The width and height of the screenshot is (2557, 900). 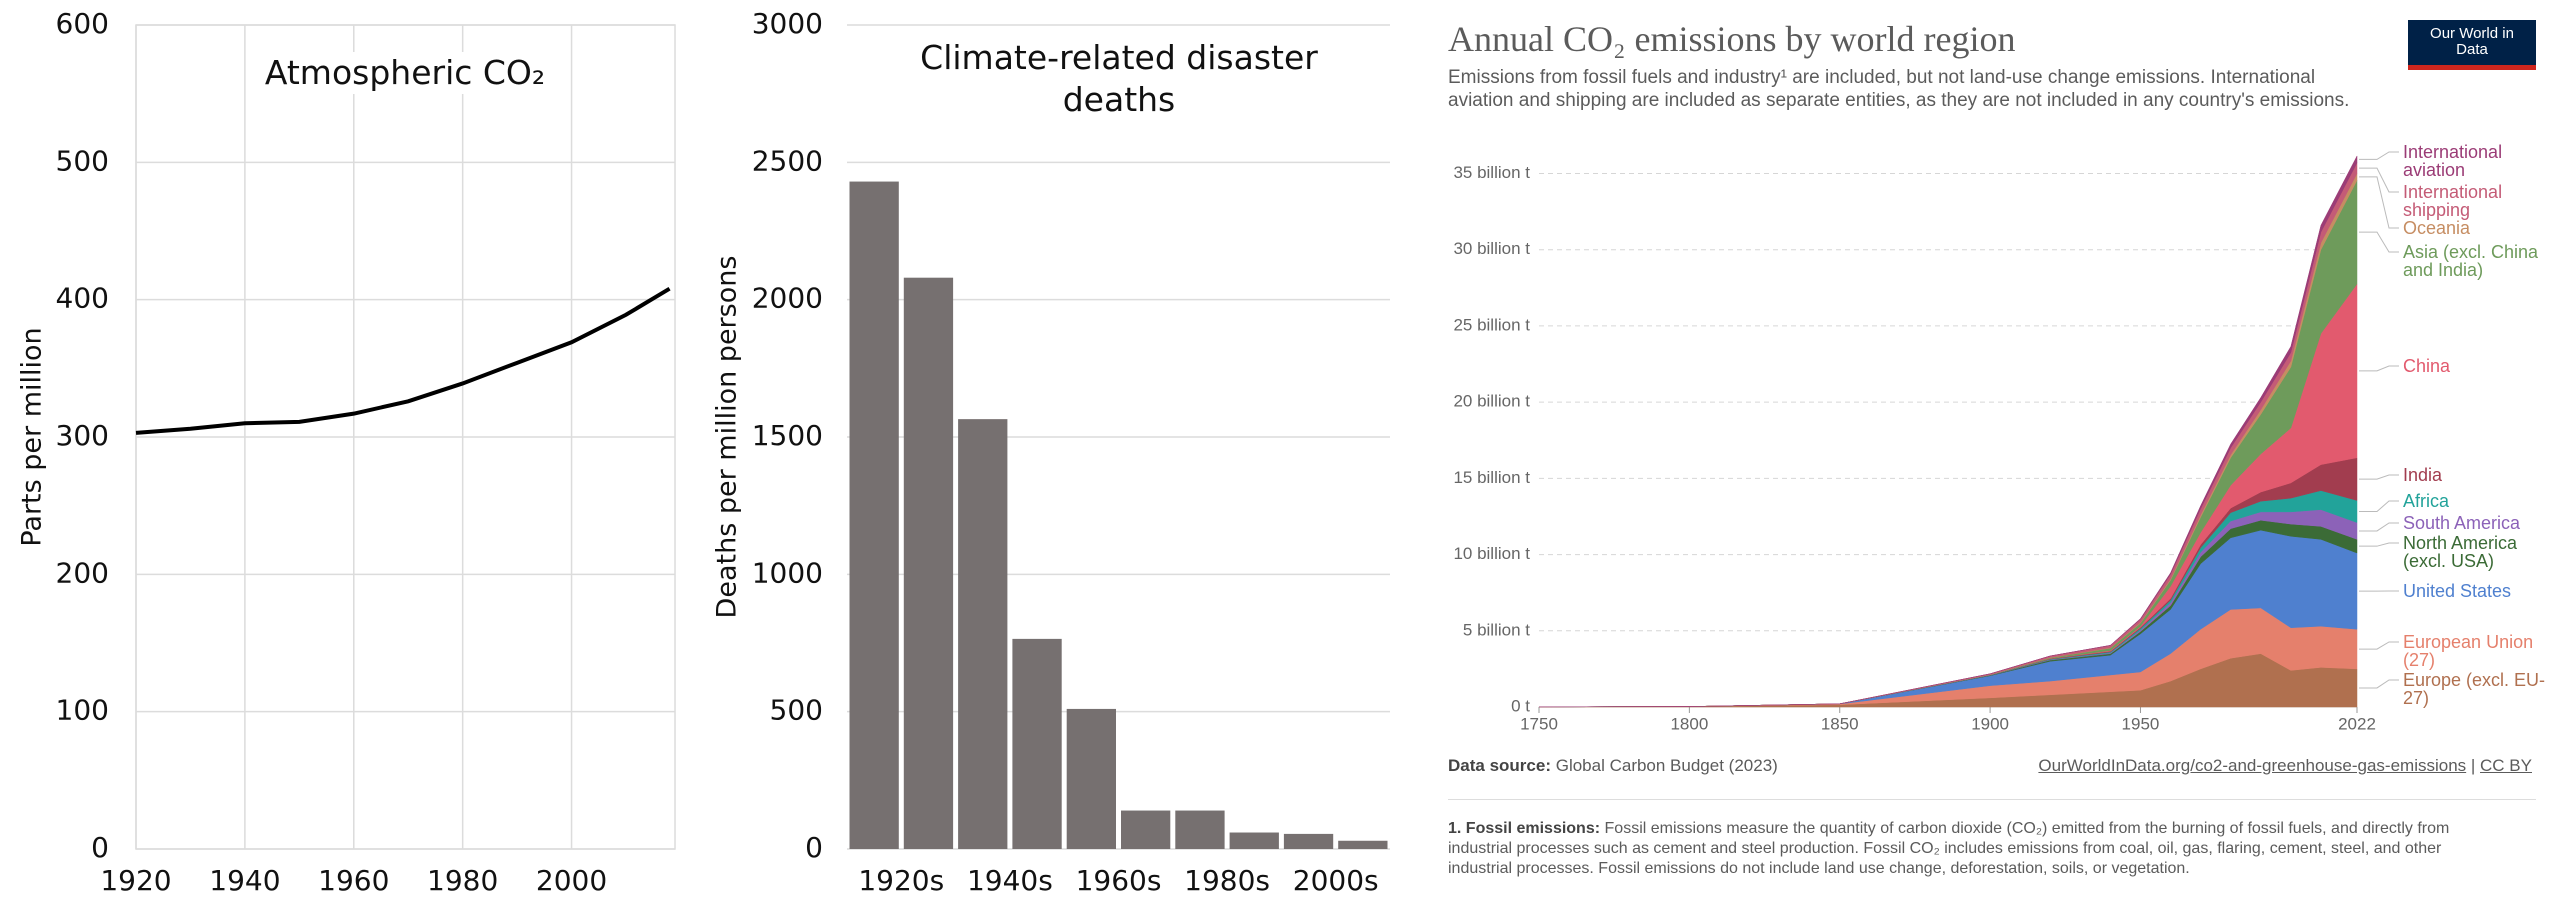 What do you see at coordinates (2427, 366) in the screenshot?
I see `legend-label: China` at bounding box center [2427, 366].